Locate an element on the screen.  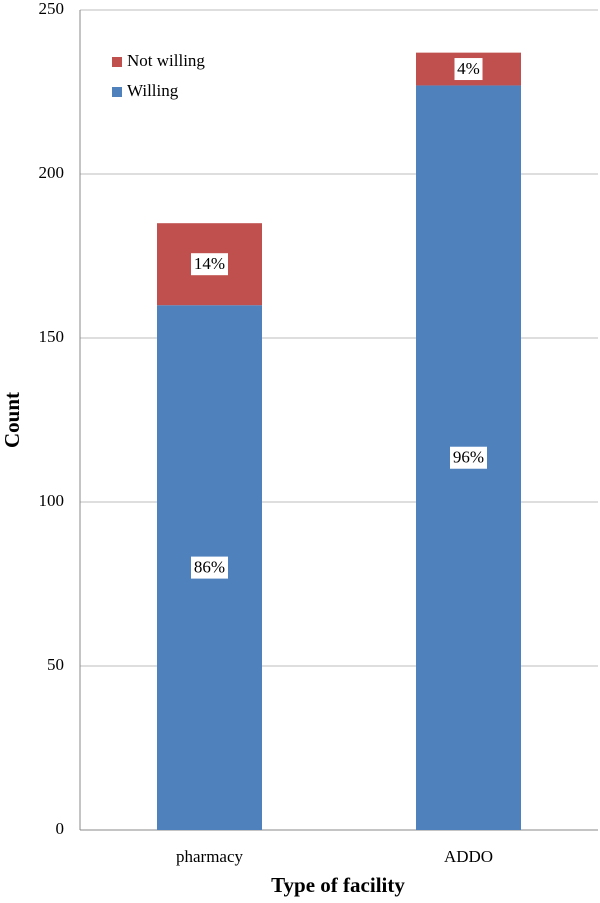
legend-label: Not willing is located at coordinates (166, 60).